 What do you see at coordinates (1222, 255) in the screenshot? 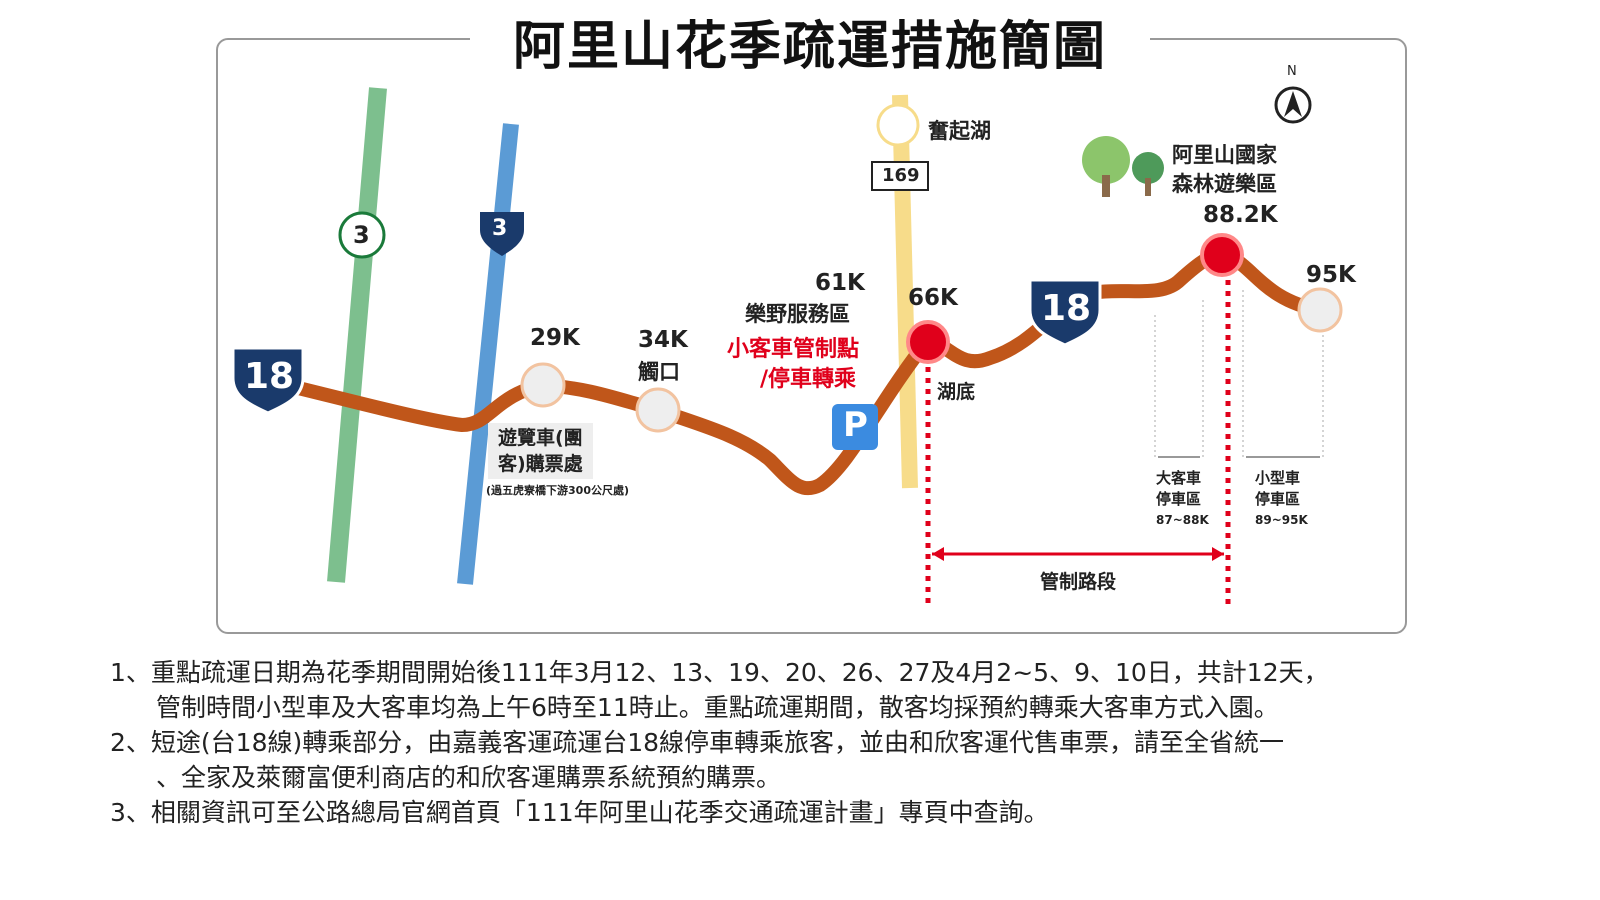
I see `control-point-88k` at bounding box center [1222, 255].